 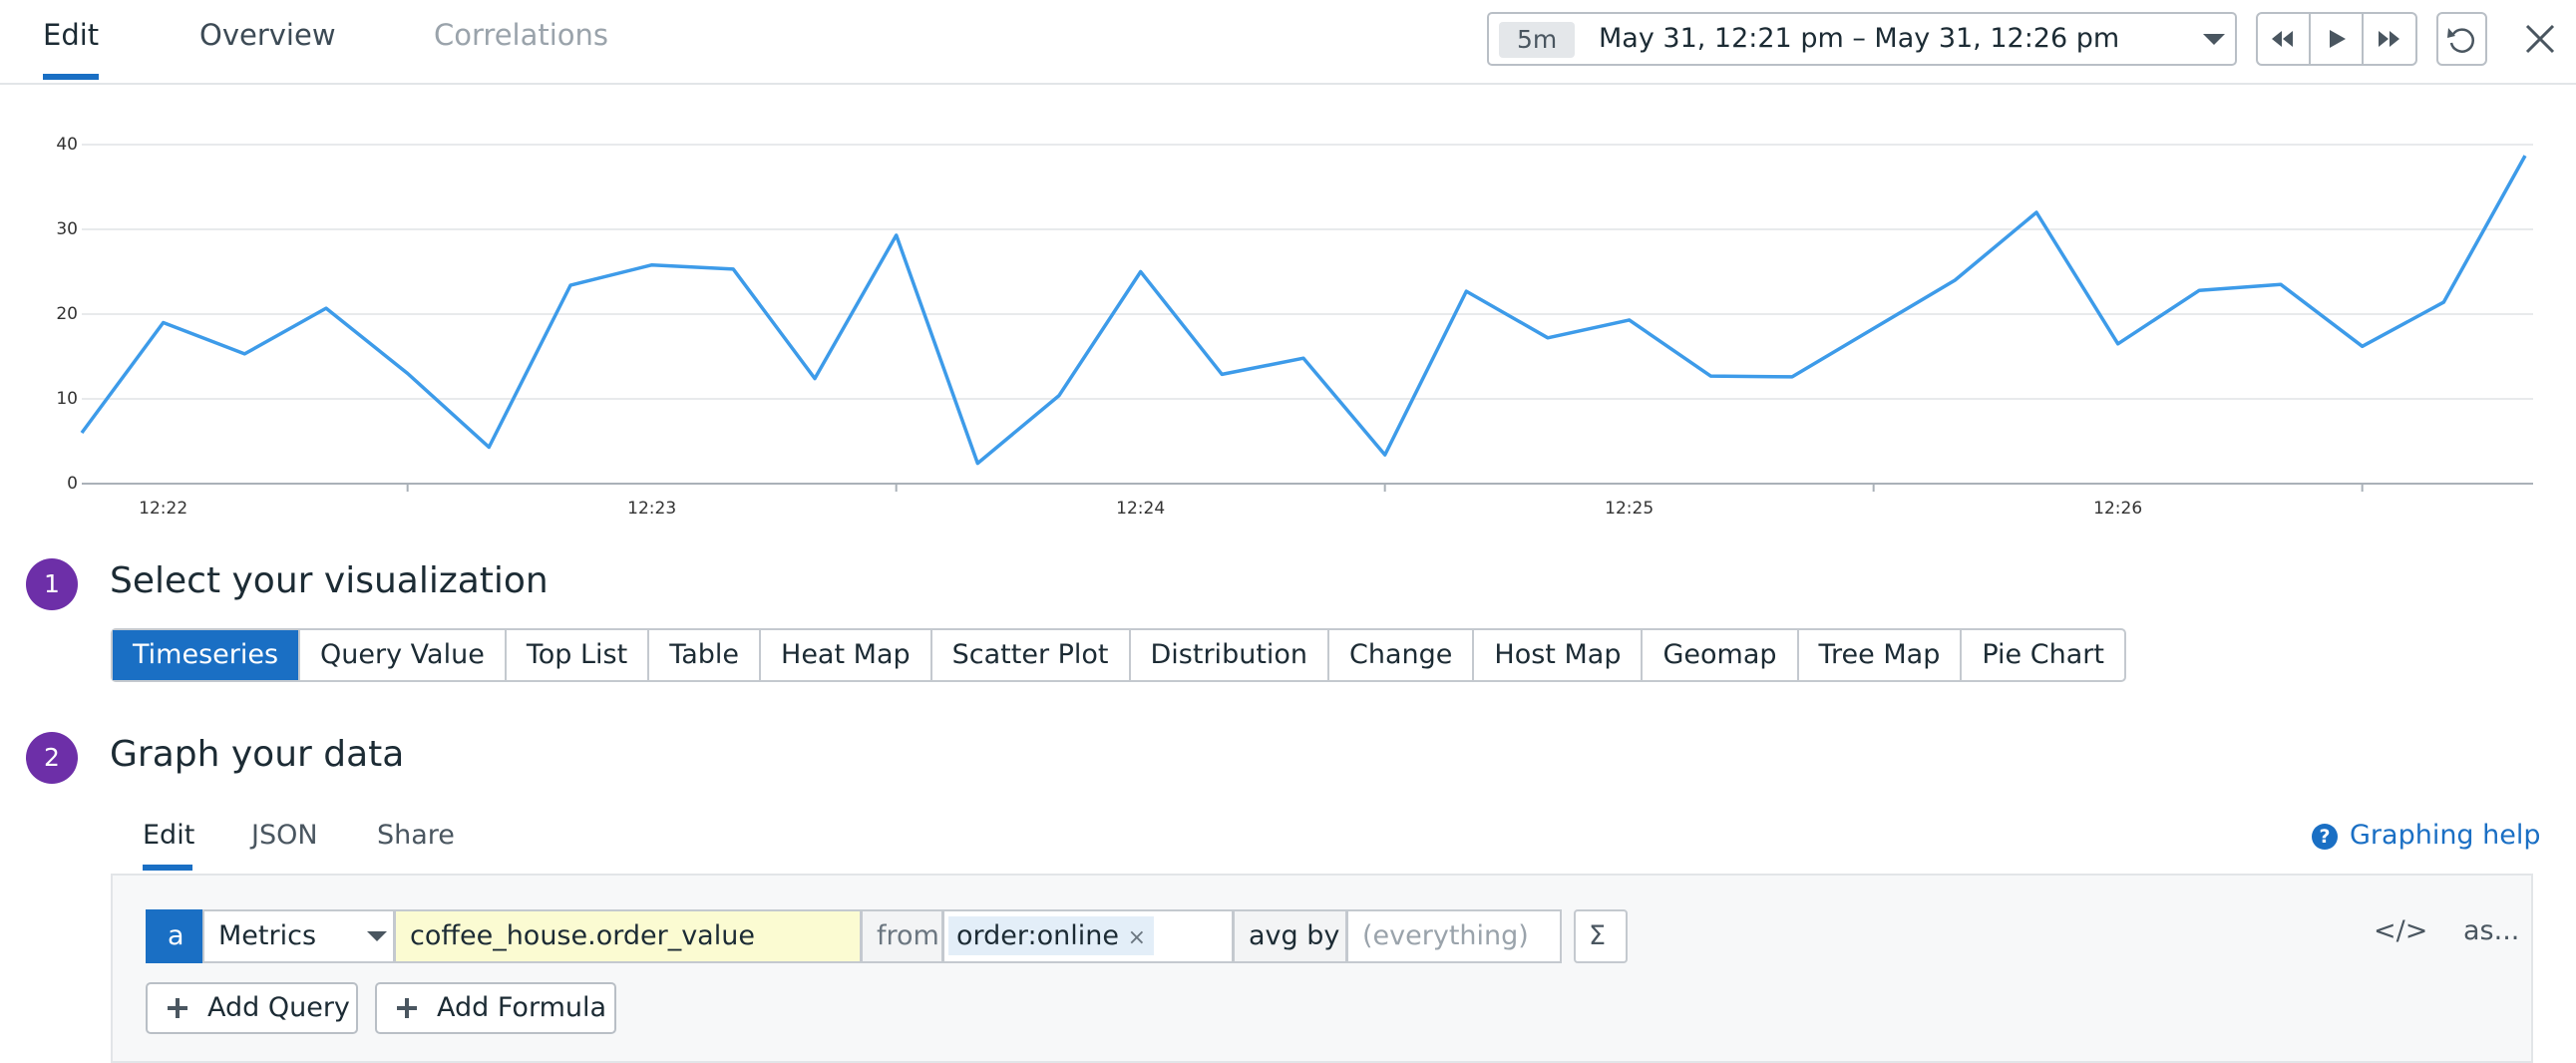 What do you see at coordinates (71, 35) in the screenshot?
I see `tab: Edit` at bounding box center [71, 35].